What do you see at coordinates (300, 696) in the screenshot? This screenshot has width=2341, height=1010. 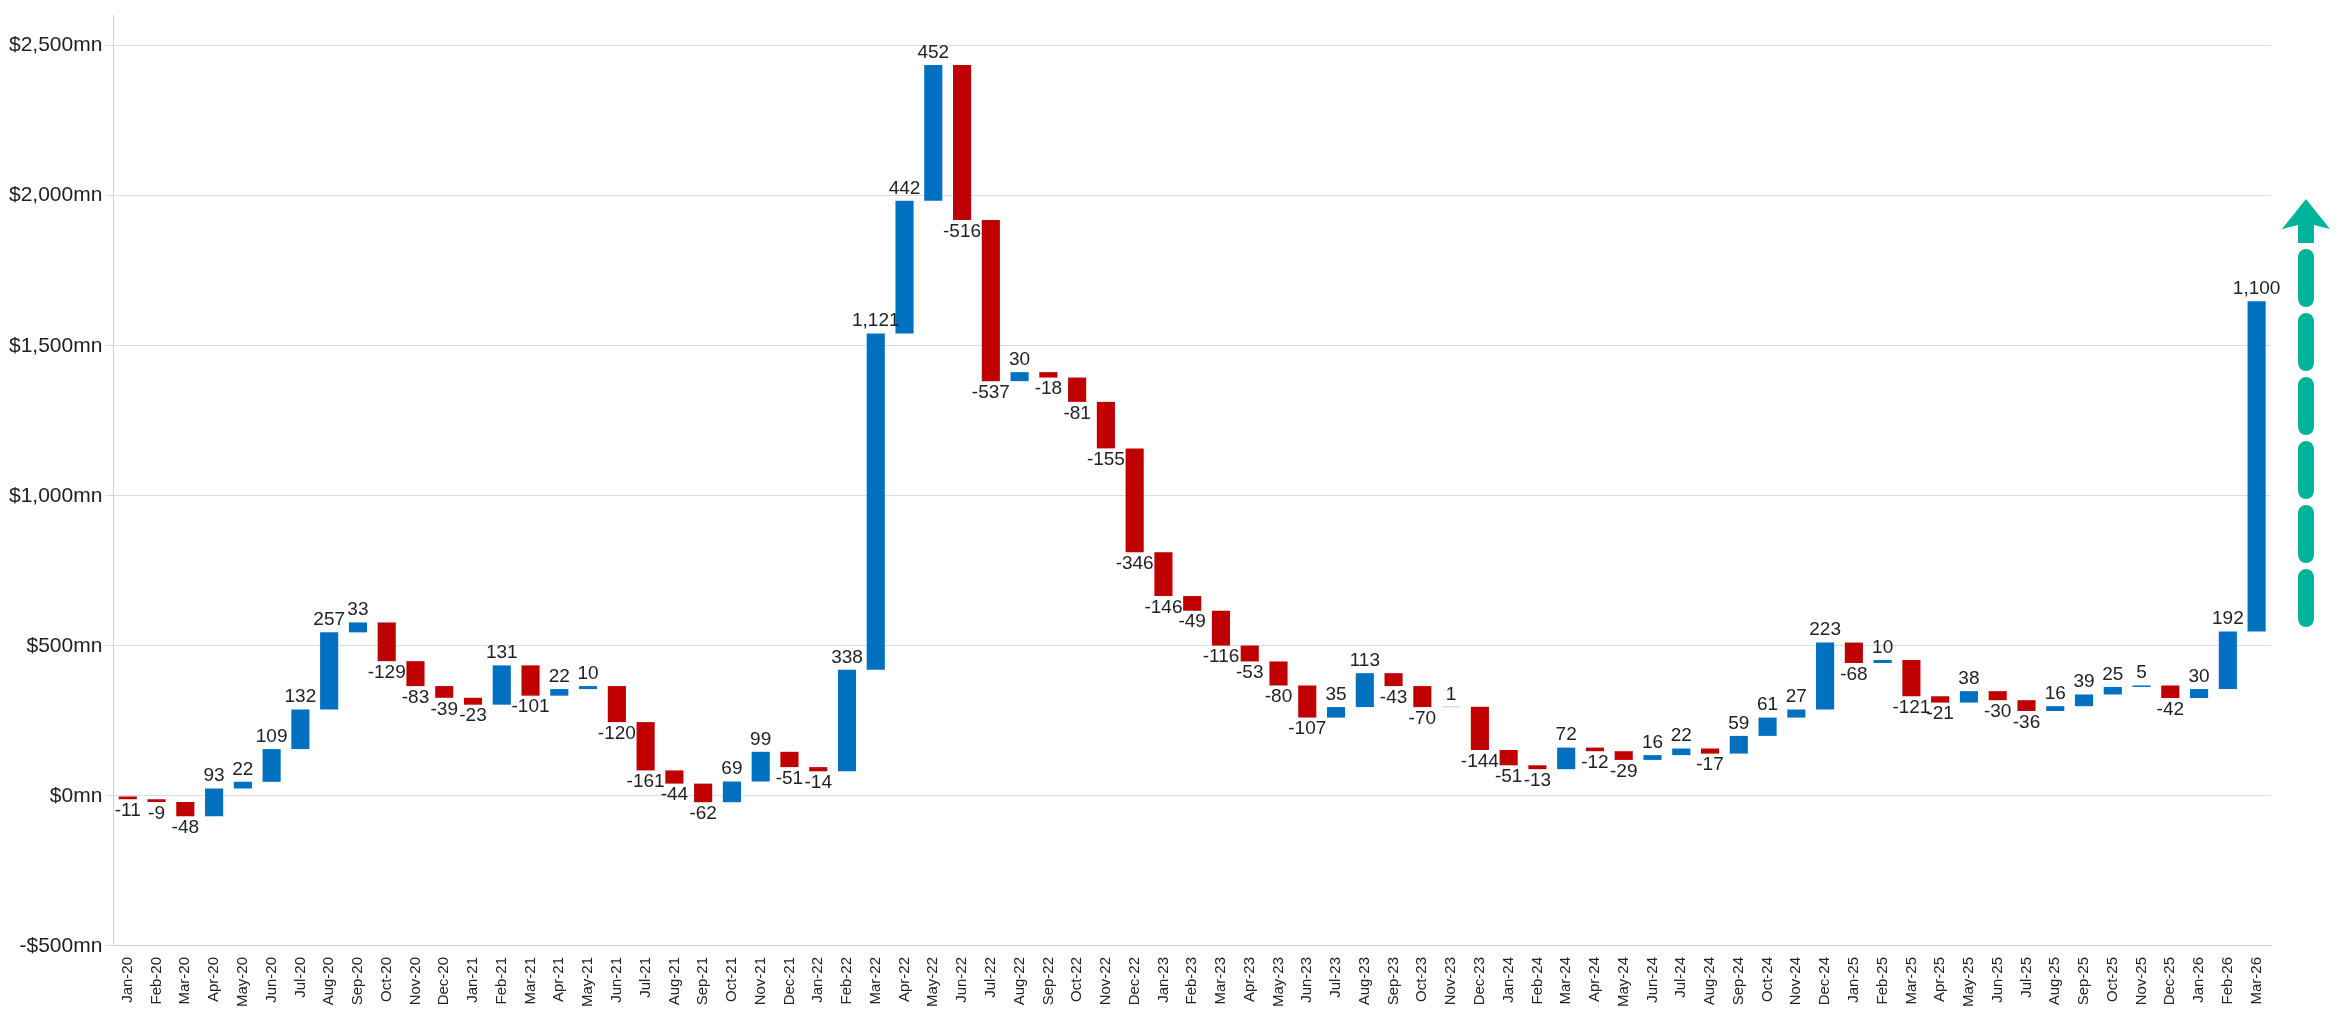 I see `data-label: 132` at bounding box center [300, 696].